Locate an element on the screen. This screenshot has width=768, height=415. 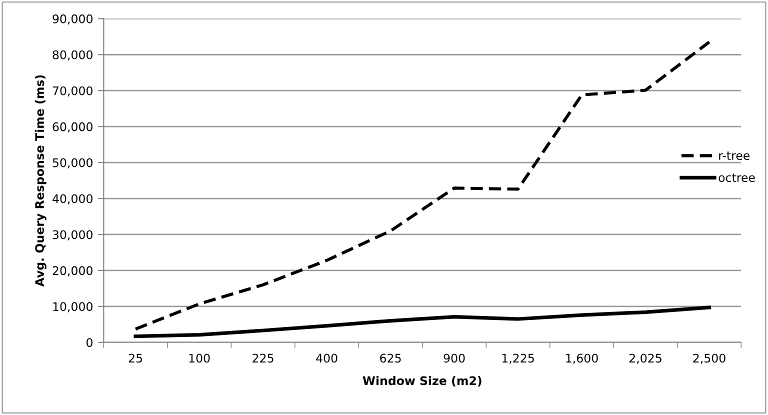
y-tick-label: 90,000 is located at coordinates (72, 19).